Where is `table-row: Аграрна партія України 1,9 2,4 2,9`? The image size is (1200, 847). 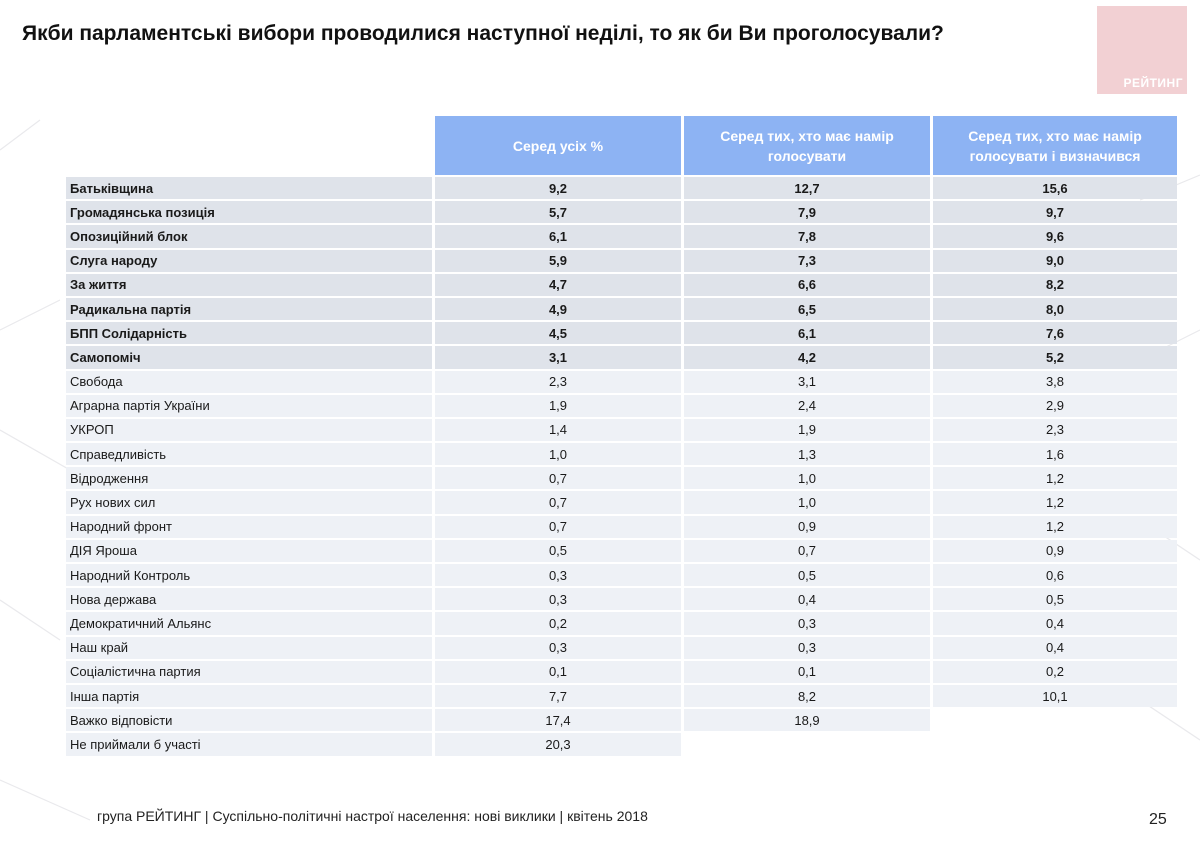
table-row: Аграрна партія України 1,9 2,4 2,9 is located at coordinates (621, 405).